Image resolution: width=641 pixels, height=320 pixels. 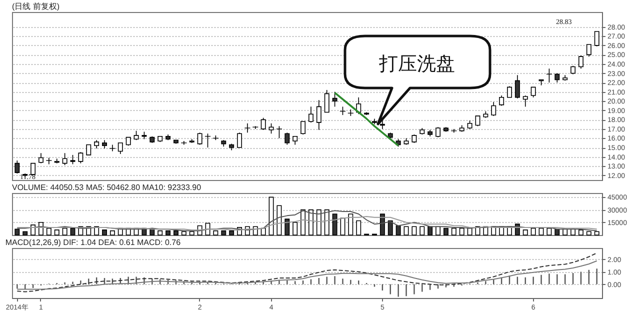 I want to click on annotation: 打压洗盘, so click(x=416, y=64).